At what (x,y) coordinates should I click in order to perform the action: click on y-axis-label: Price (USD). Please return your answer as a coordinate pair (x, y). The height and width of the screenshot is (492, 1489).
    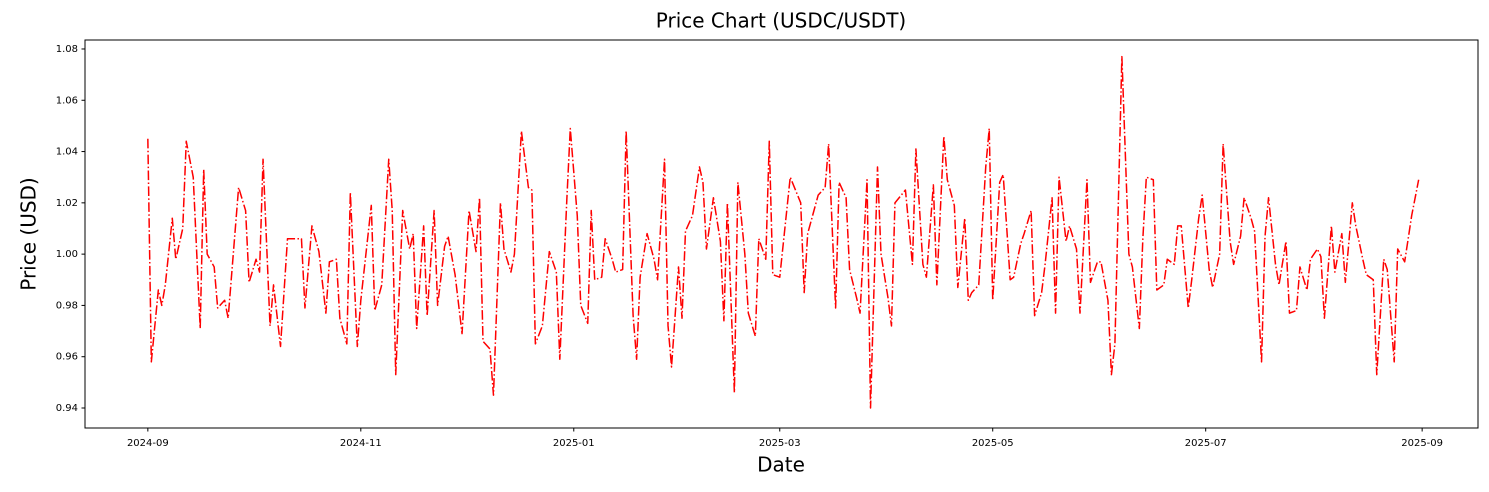
    Looking at the image, I should click on (29, 234).